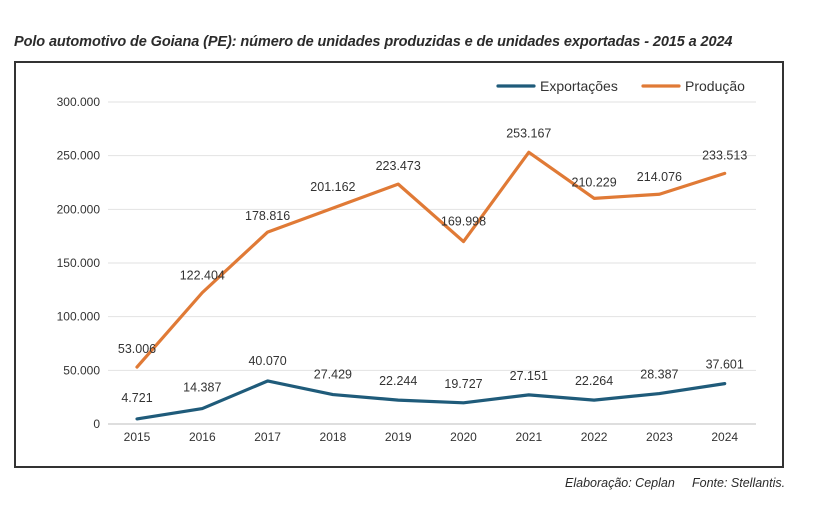 The width and height of the screenshot is (820, 517). What do you see at coordinates (739, 483) in the screenshot?
I see `source-credit: Fonte: Stellantis.` at bounding box center [739, 483].